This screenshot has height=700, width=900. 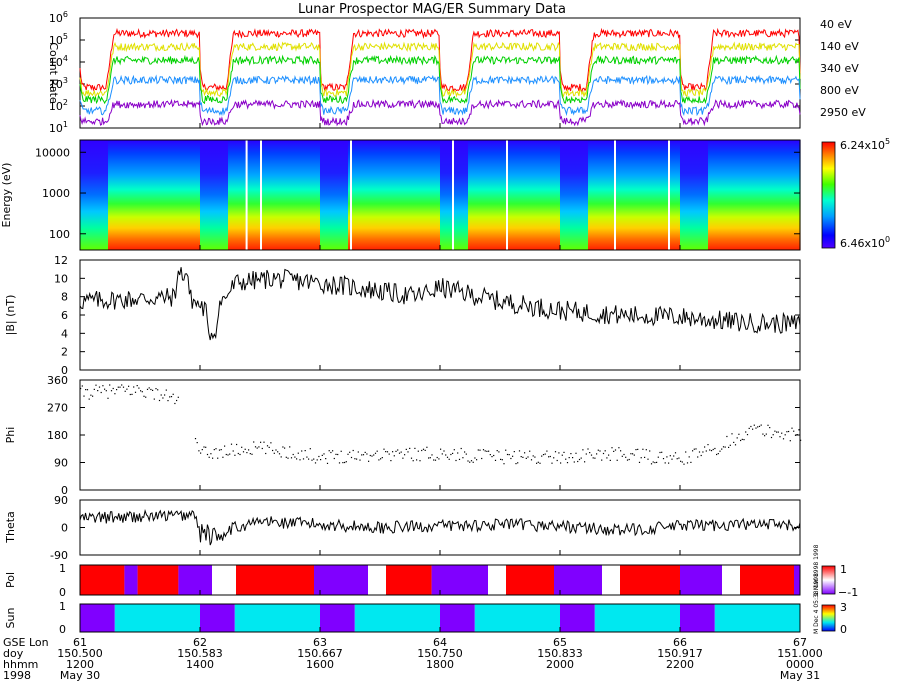 What do you see at coordinates (58, 61) in the screenshot?
I see `count-rate-ytick-label: 10⁴` at bounding box center [58, 61].